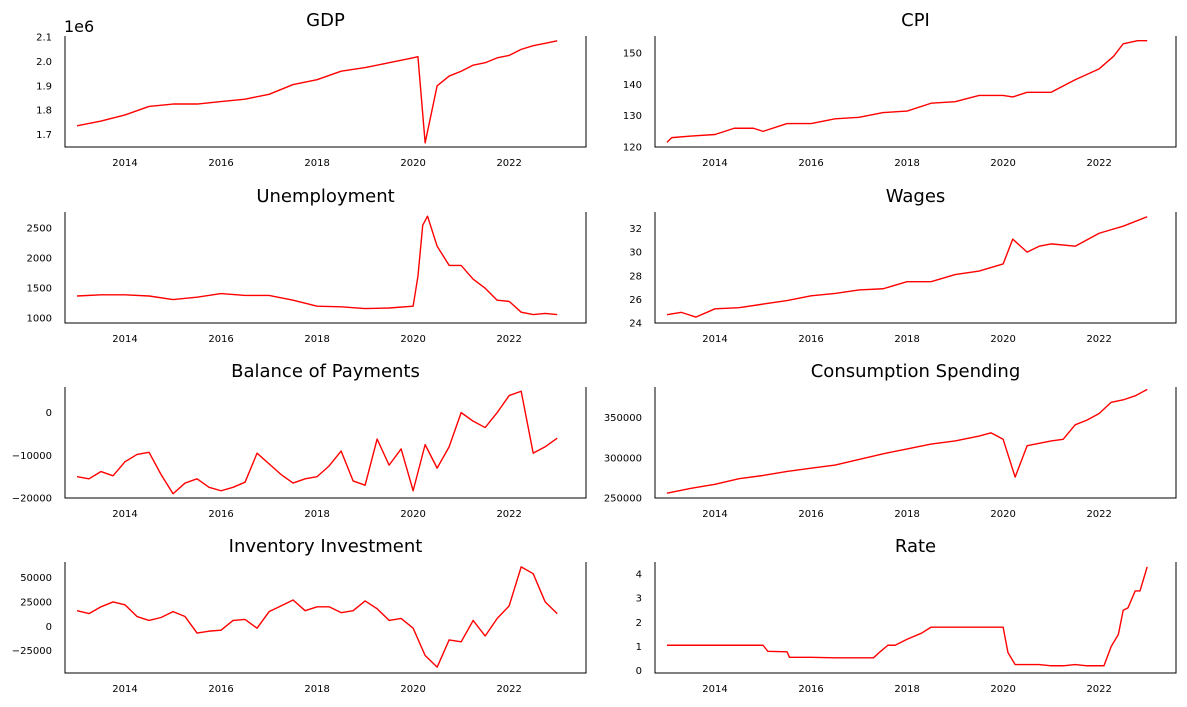  I want to click on y-tick-label: −20000, so click(32, 499).